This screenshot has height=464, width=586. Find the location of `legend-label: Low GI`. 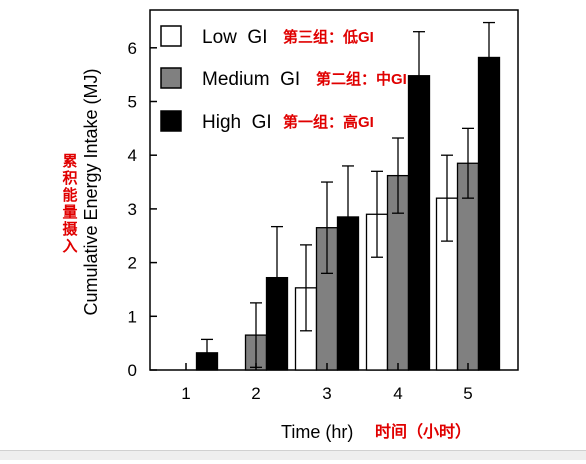

legend-label: Low GI is located at coordinates (234, 37).